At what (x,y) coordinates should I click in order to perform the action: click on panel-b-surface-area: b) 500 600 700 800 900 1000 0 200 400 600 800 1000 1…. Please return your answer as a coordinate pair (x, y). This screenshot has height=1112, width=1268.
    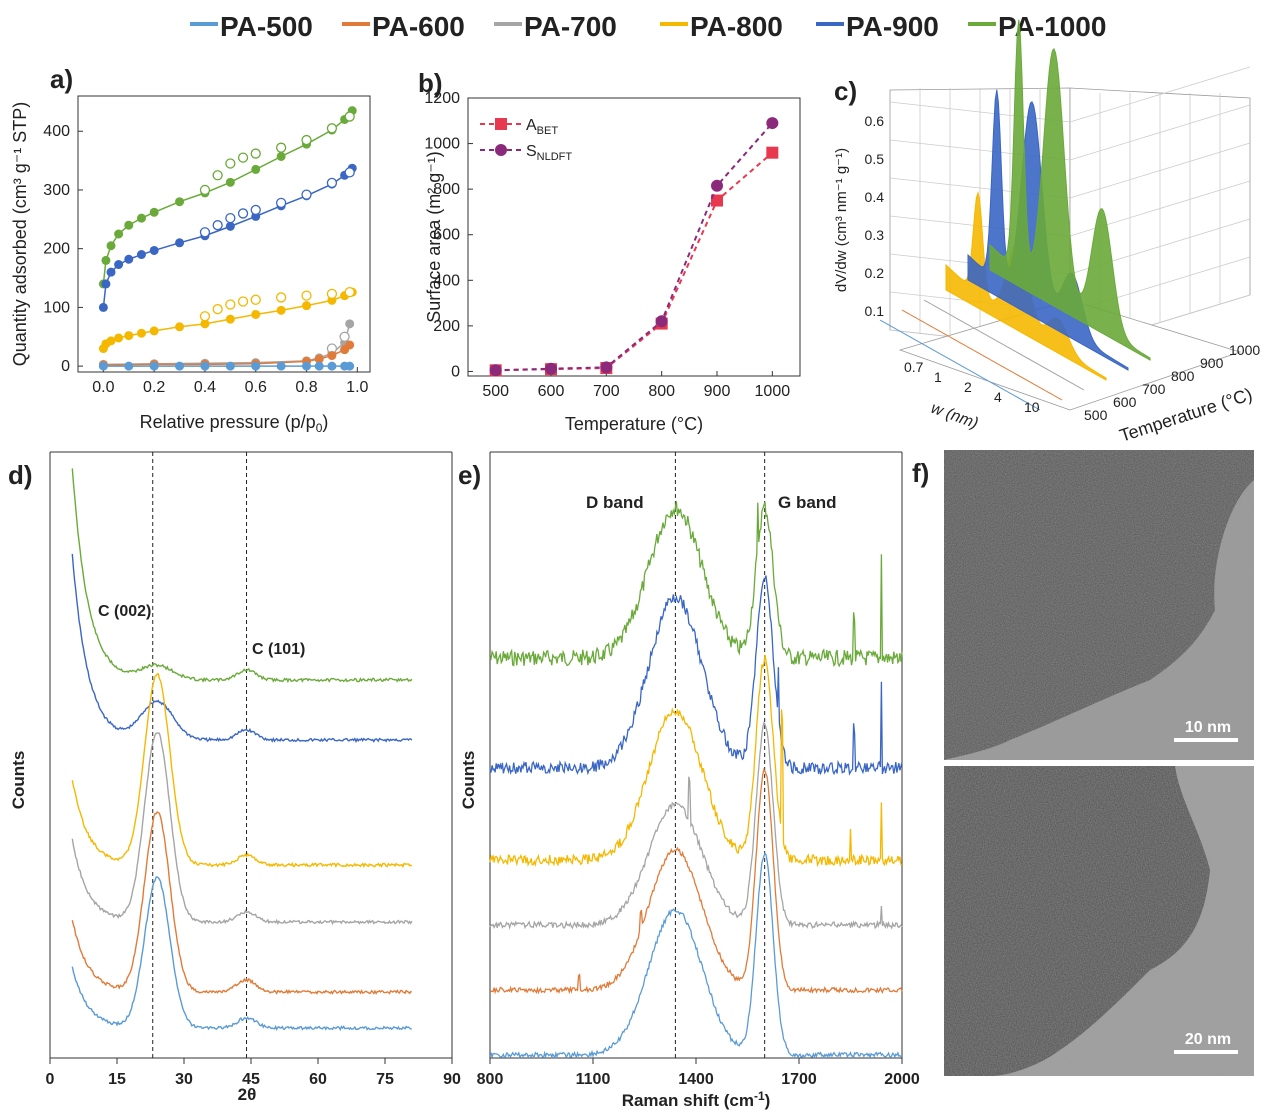
    Looking at the image, I should click on (609, 251).